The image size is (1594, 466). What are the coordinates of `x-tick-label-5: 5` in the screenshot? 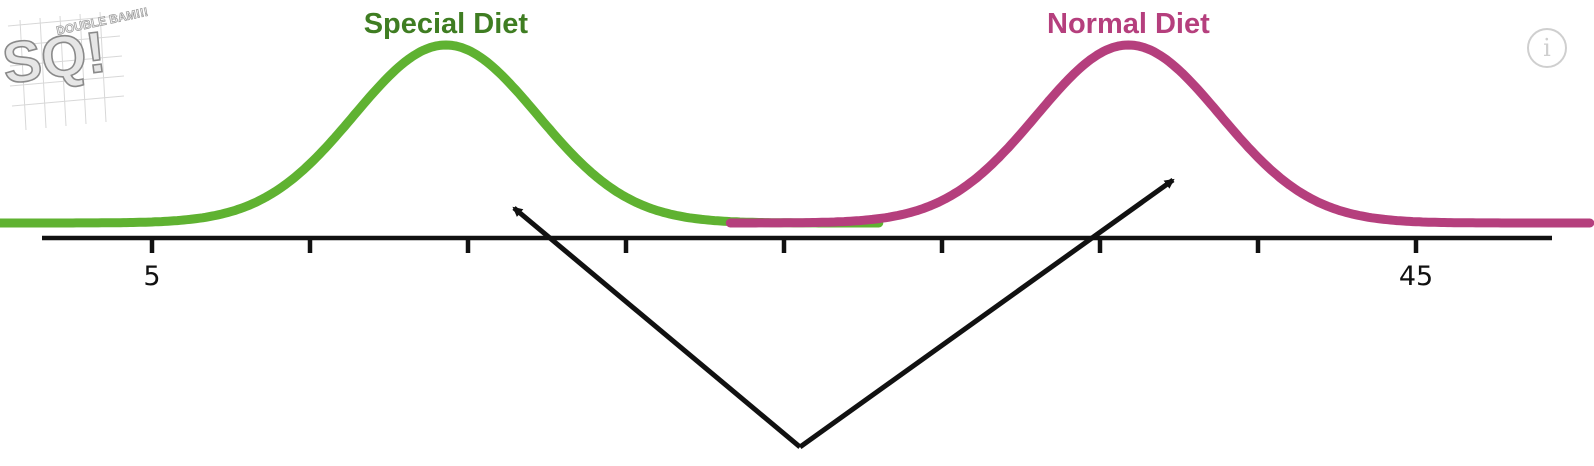 It's located at (151, 276).